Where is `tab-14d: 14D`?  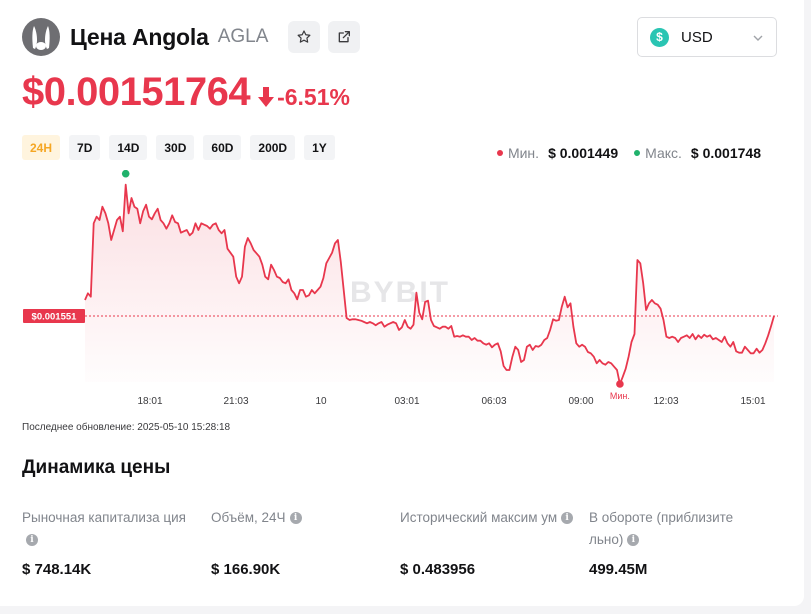 tab-14d: 14D is located at coordinates (128, 147).